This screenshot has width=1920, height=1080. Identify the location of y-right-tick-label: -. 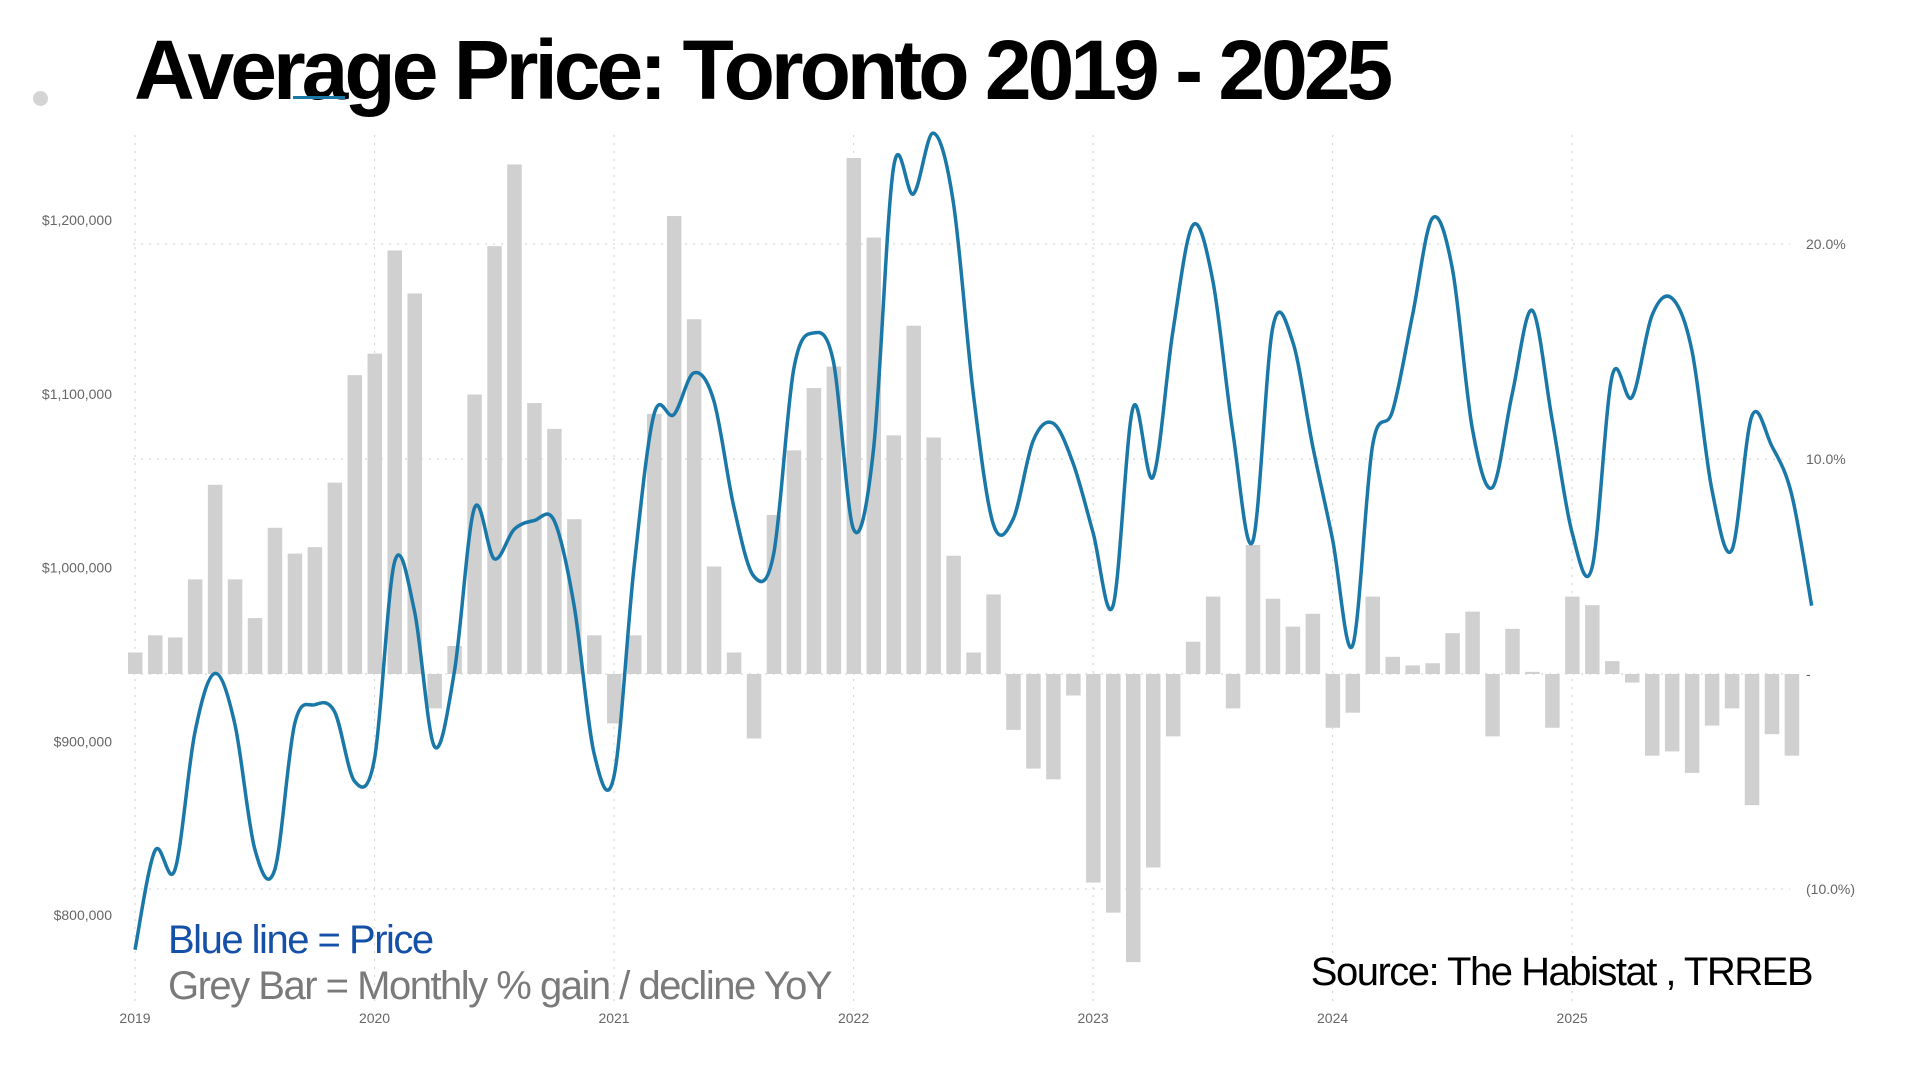
(1808, 674).